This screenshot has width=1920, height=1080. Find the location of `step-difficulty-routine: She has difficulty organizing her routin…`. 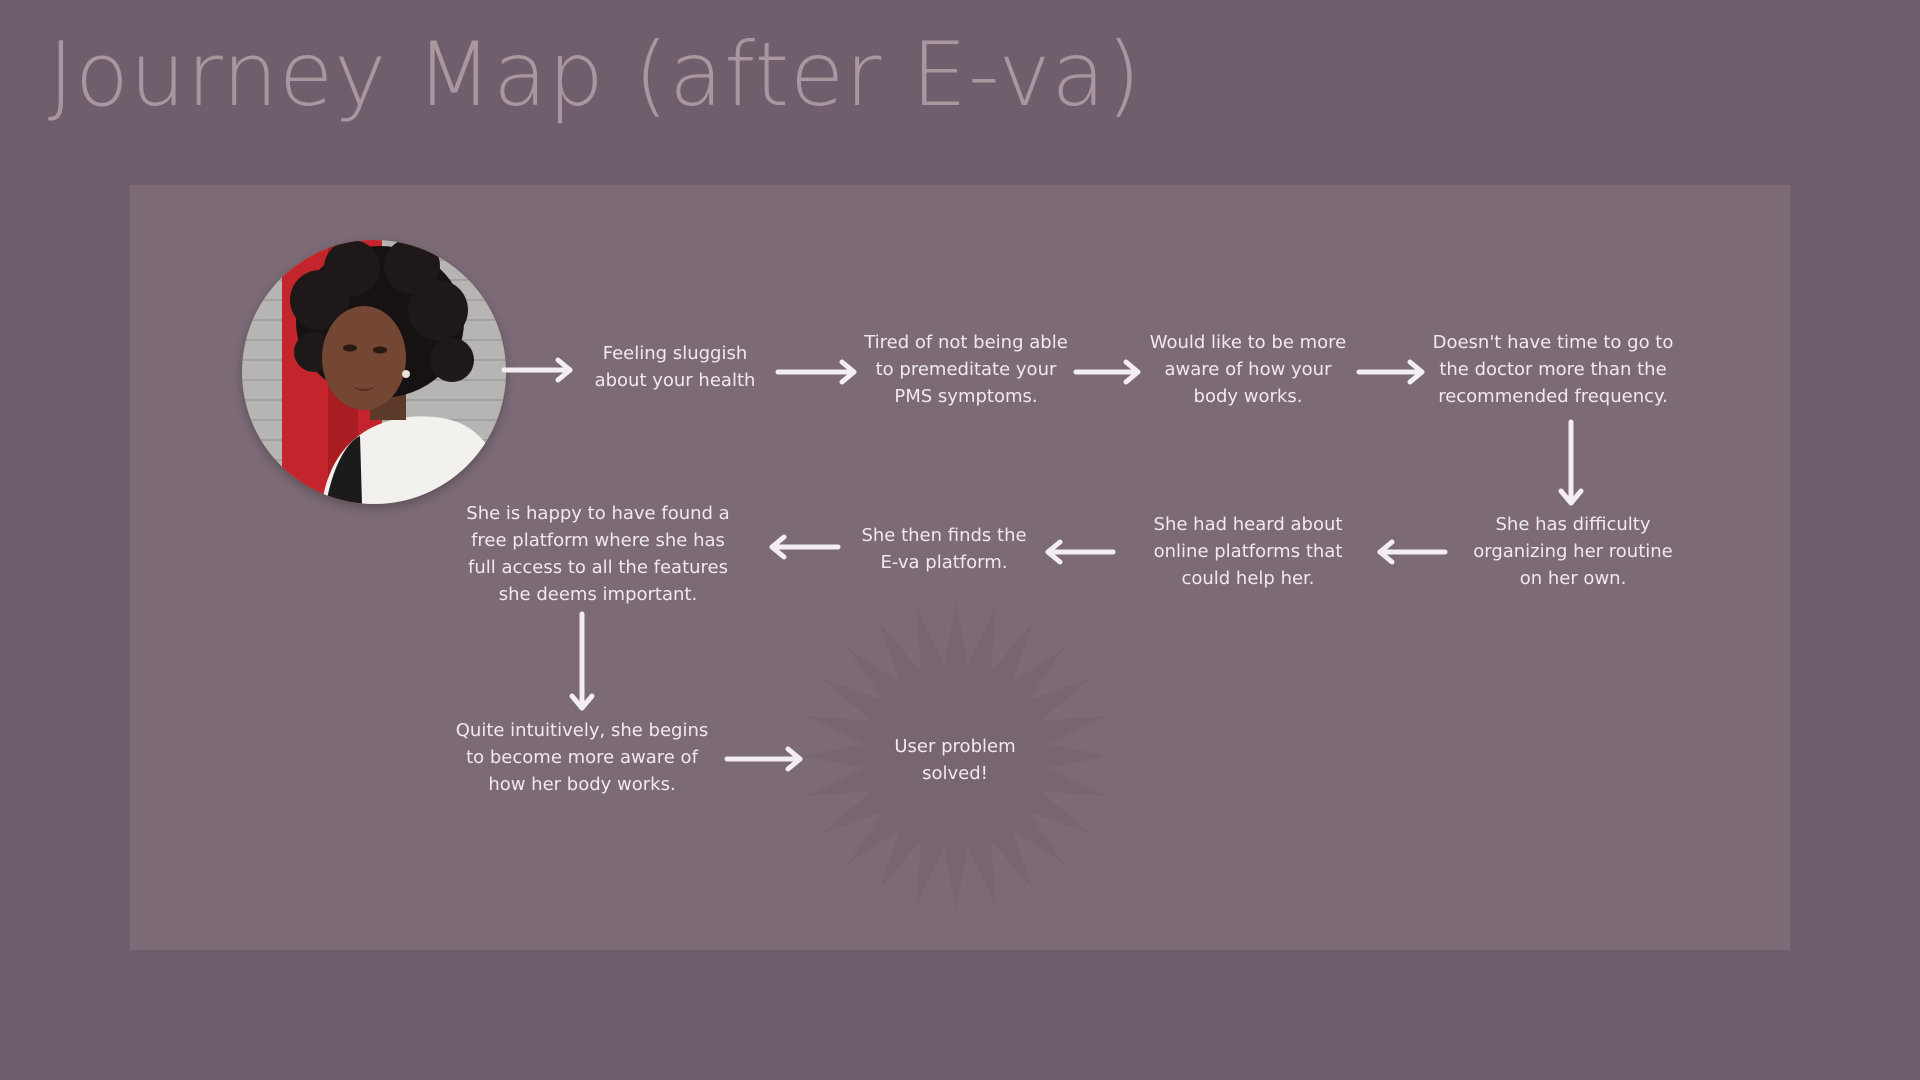

step-difficulty-routine: She has difficulty organizing her routin… is located at coordinates (1573, 551).